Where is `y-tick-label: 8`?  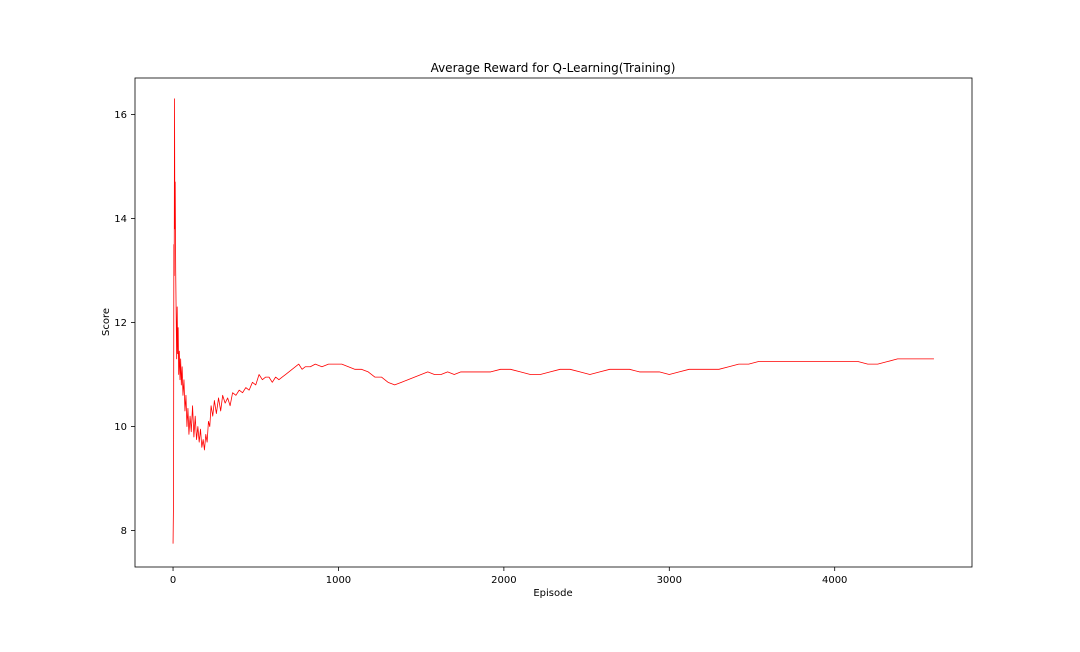 y-tick-label: 8 is located at coordinates (124, 531).